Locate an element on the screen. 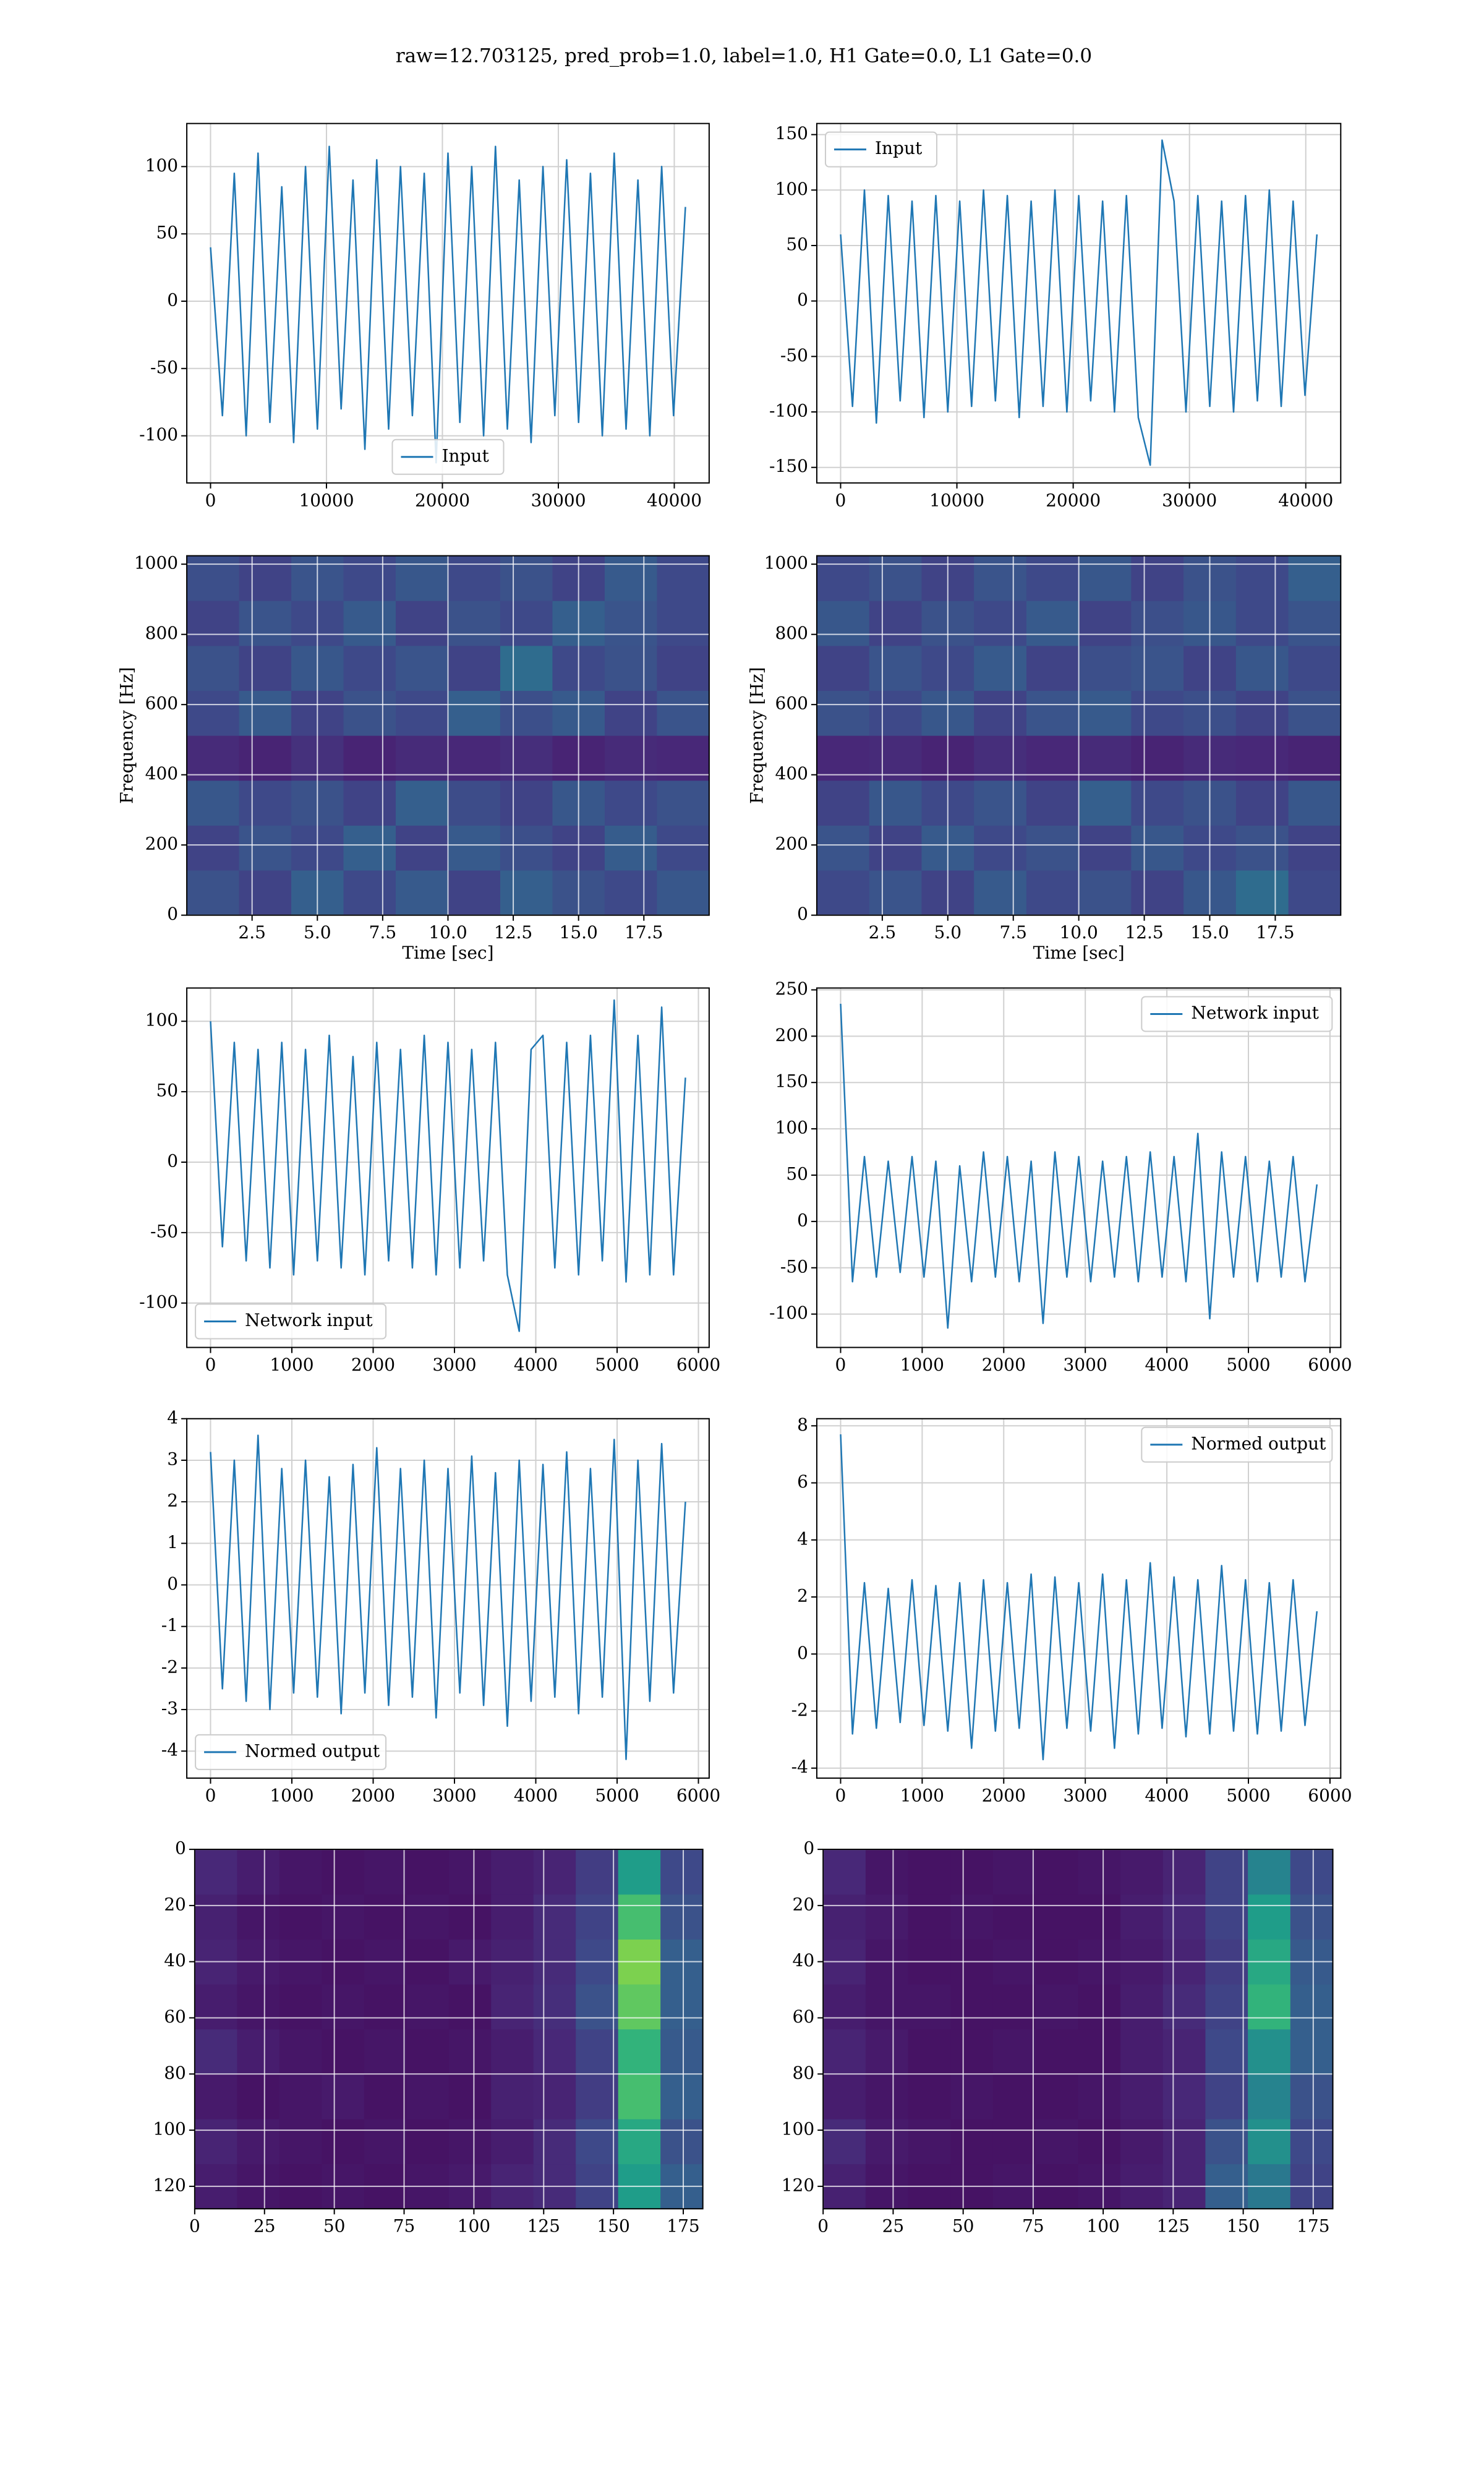  axes-frame is located at coordinates (1078, 2029).